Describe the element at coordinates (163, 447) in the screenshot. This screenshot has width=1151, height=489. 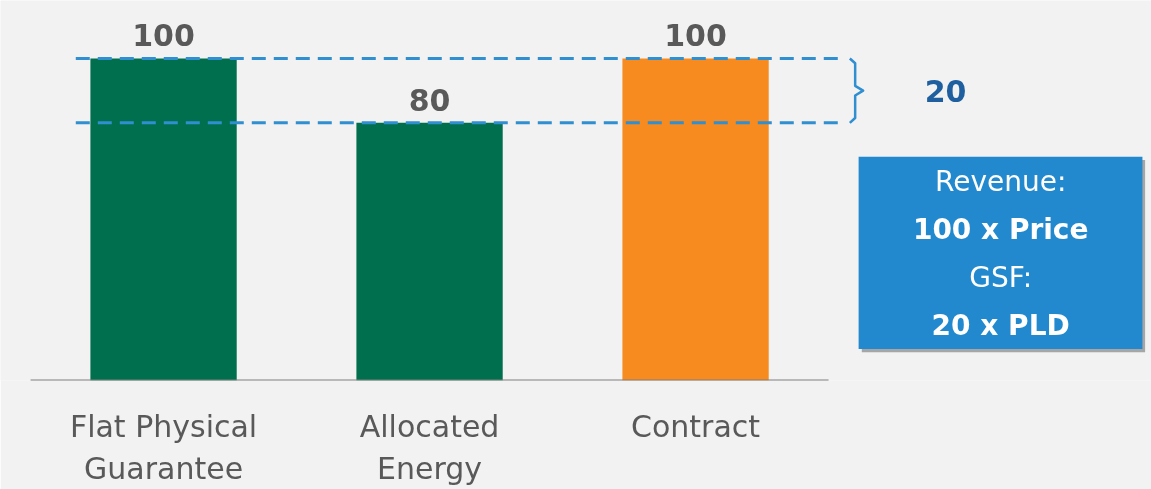
I see `x-tick-label: Flat Physical Guarantee` at that location.